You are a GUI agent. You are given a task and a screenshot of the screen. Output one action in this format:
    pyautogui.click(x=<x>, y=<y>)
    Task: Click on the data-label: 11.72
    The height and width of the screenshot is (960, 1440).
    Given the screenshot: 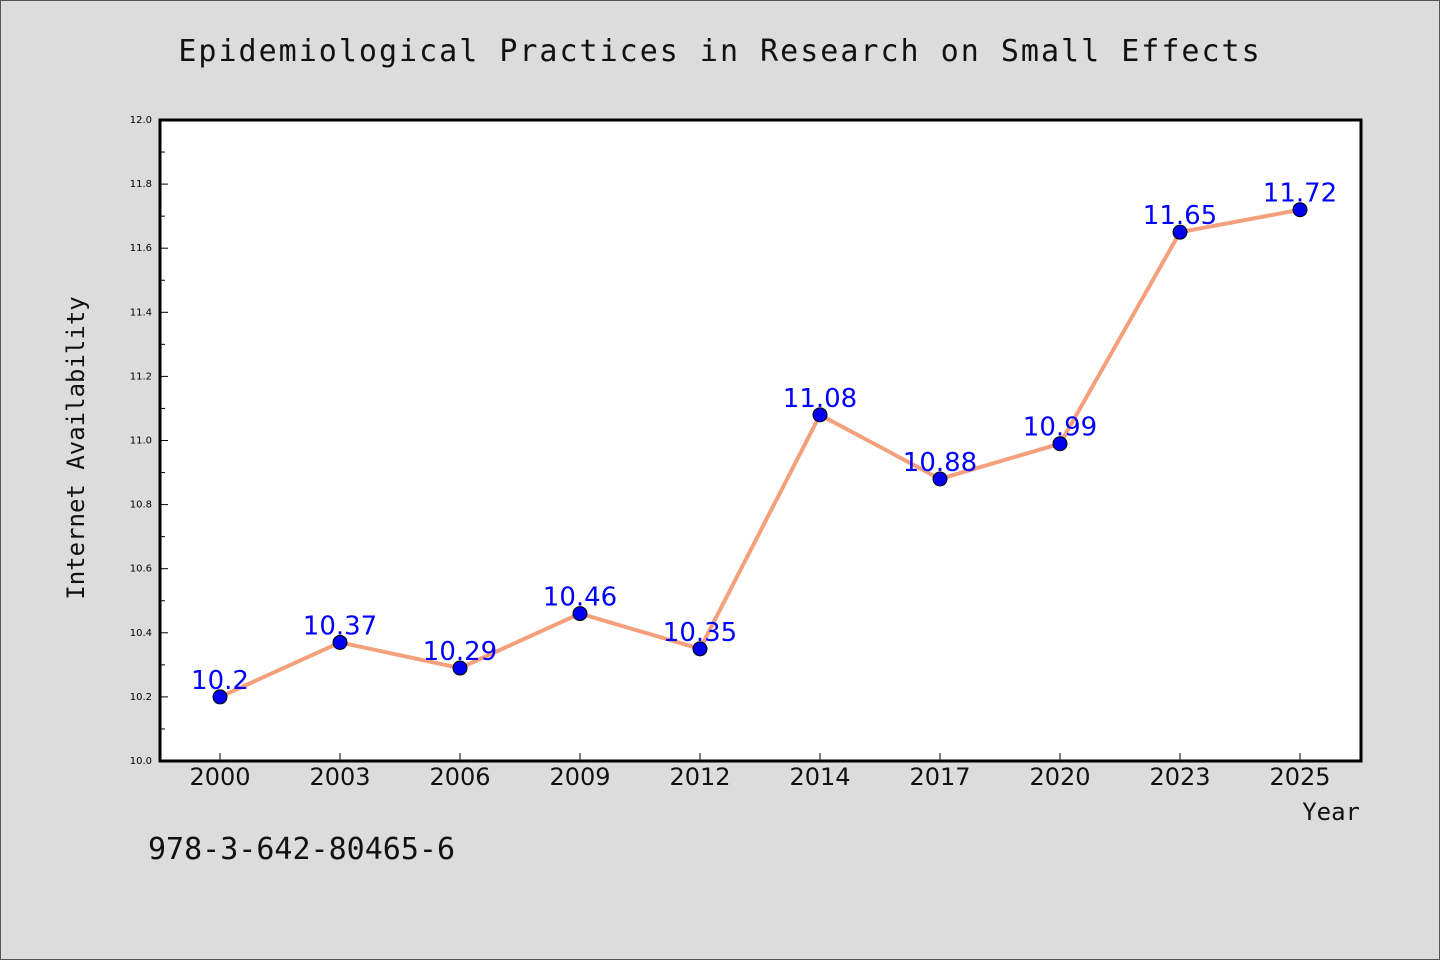 What is the action you would take?
    pyautogui.click(x=1300, y=194)
    